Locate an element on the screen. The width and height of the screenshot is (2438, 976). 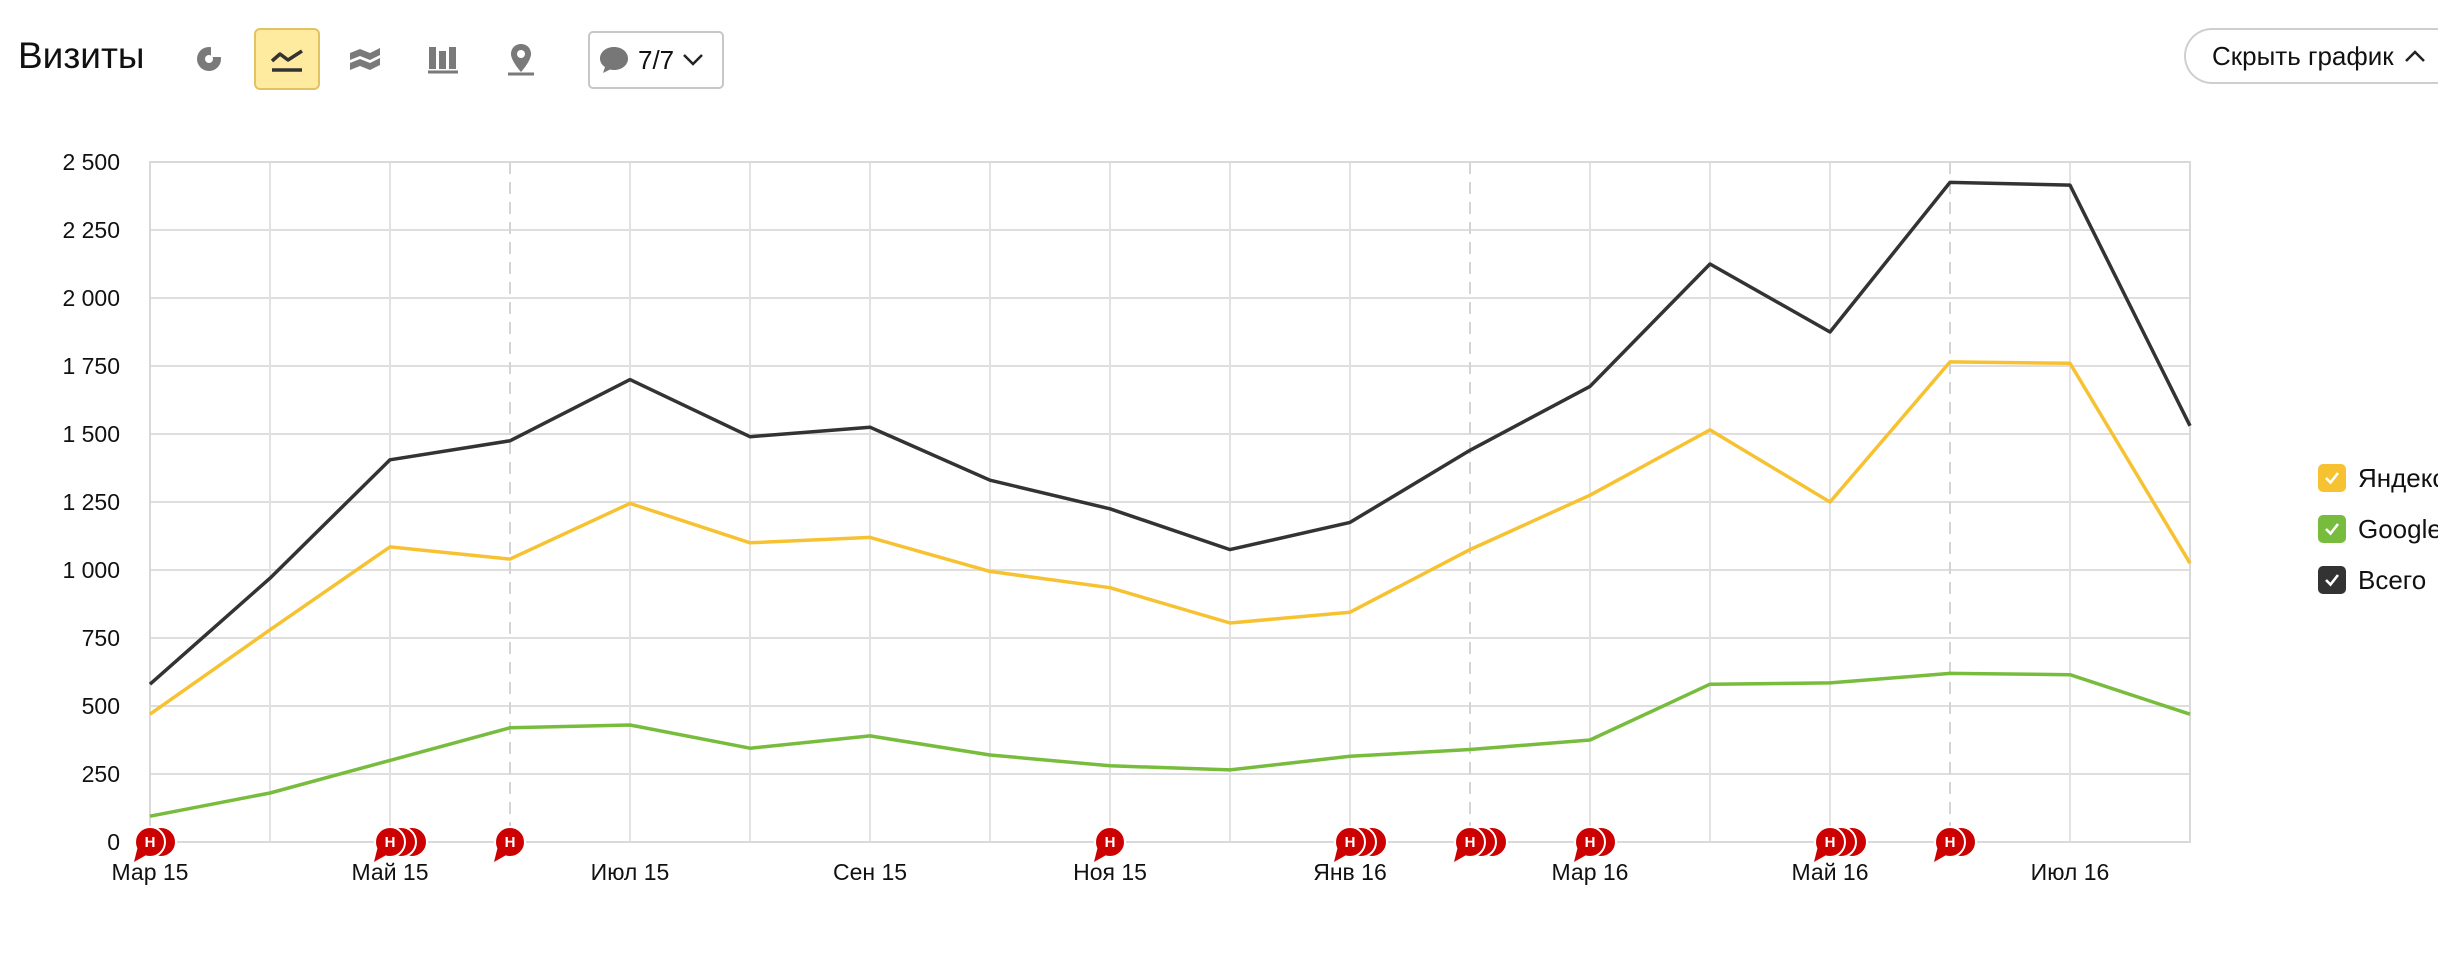
y-tick-label: 2 000 is located at coordinates (91, 298).